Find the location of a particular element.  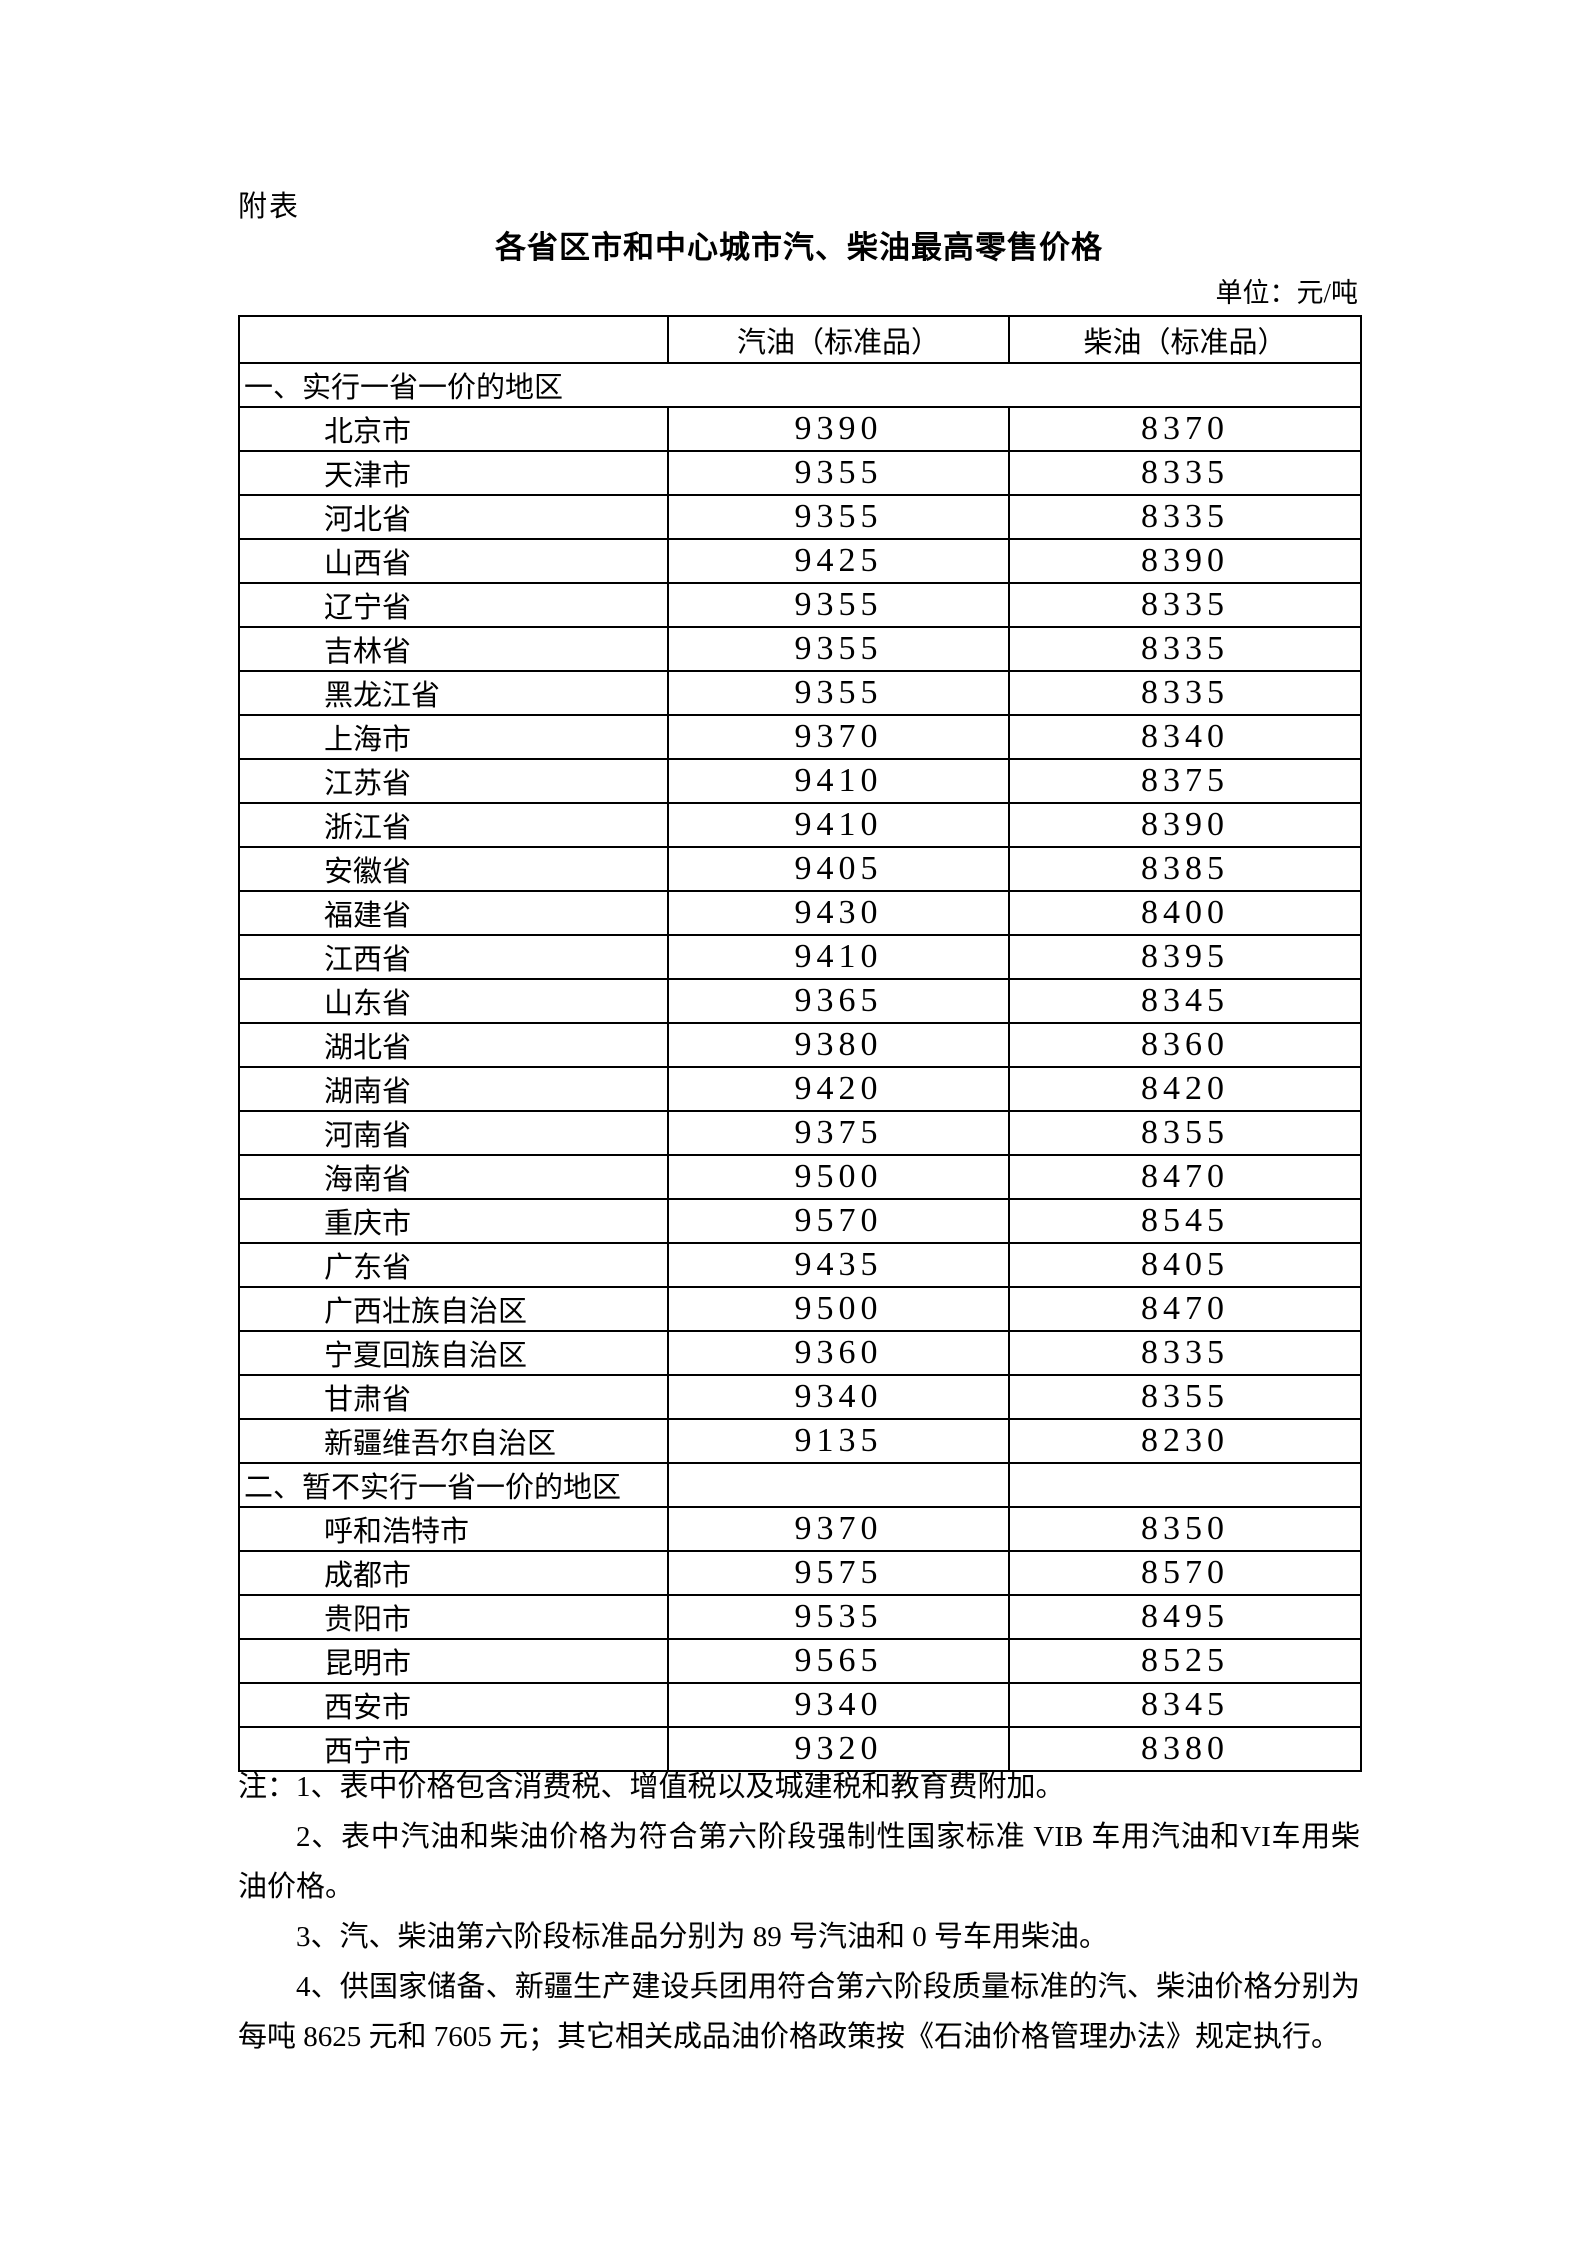

table-row: 山西省 9425 8390 is located at coordinates (800, 561).